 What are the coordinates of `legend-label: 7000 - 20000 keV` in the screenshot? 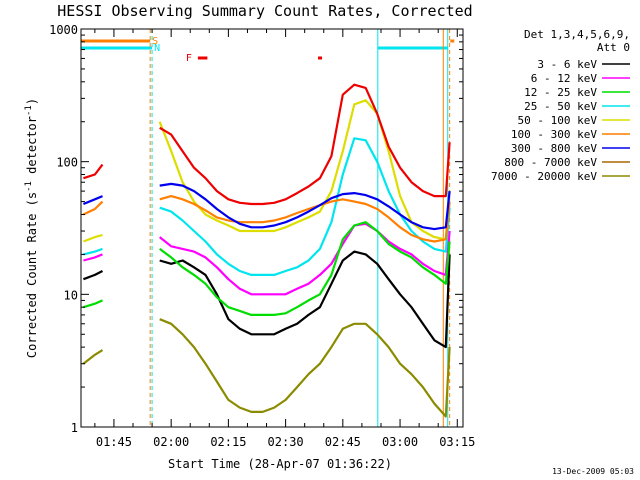 It's located at (544, 176).